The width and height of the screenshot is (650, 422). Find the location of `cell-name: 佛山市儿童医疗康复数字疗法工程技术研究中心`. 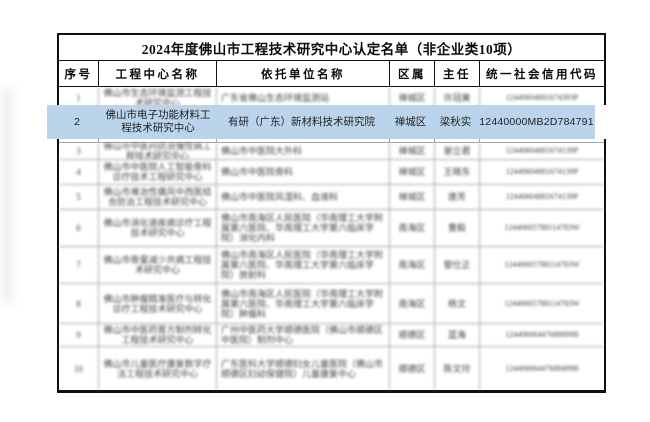

cell-name: 佛山市儿童医疗康复数字疗法工程技术研究中心 is located at coordinates (158, 368).